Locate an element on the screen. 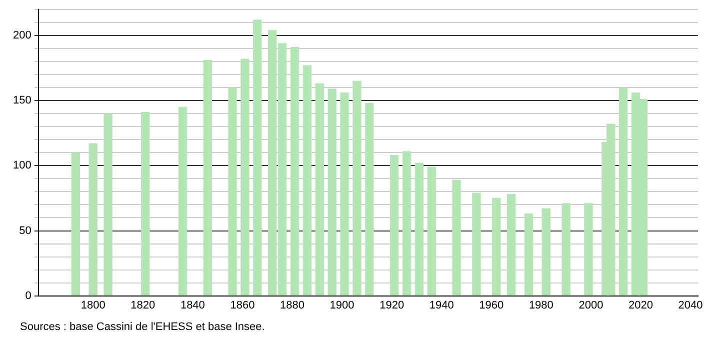  x-tick-label: 1860 is located at coordinates (242, 305).